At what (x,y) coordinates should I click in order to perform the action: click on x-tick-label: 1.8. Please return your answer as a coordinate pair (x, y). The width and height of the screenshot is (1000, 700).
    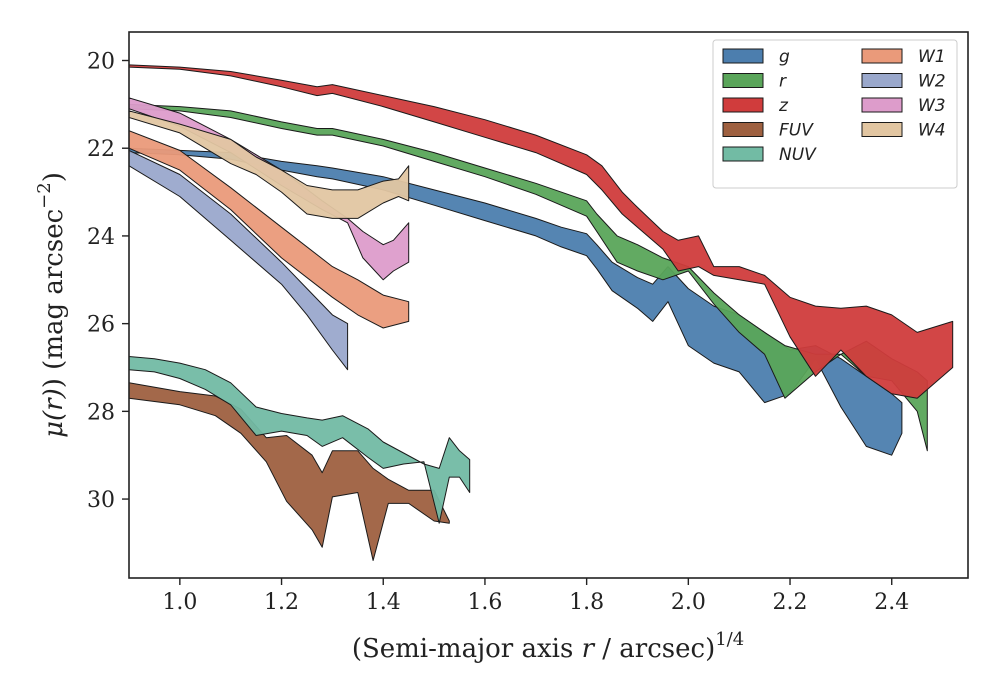
    Looking at the image, I should click on (586, 602).